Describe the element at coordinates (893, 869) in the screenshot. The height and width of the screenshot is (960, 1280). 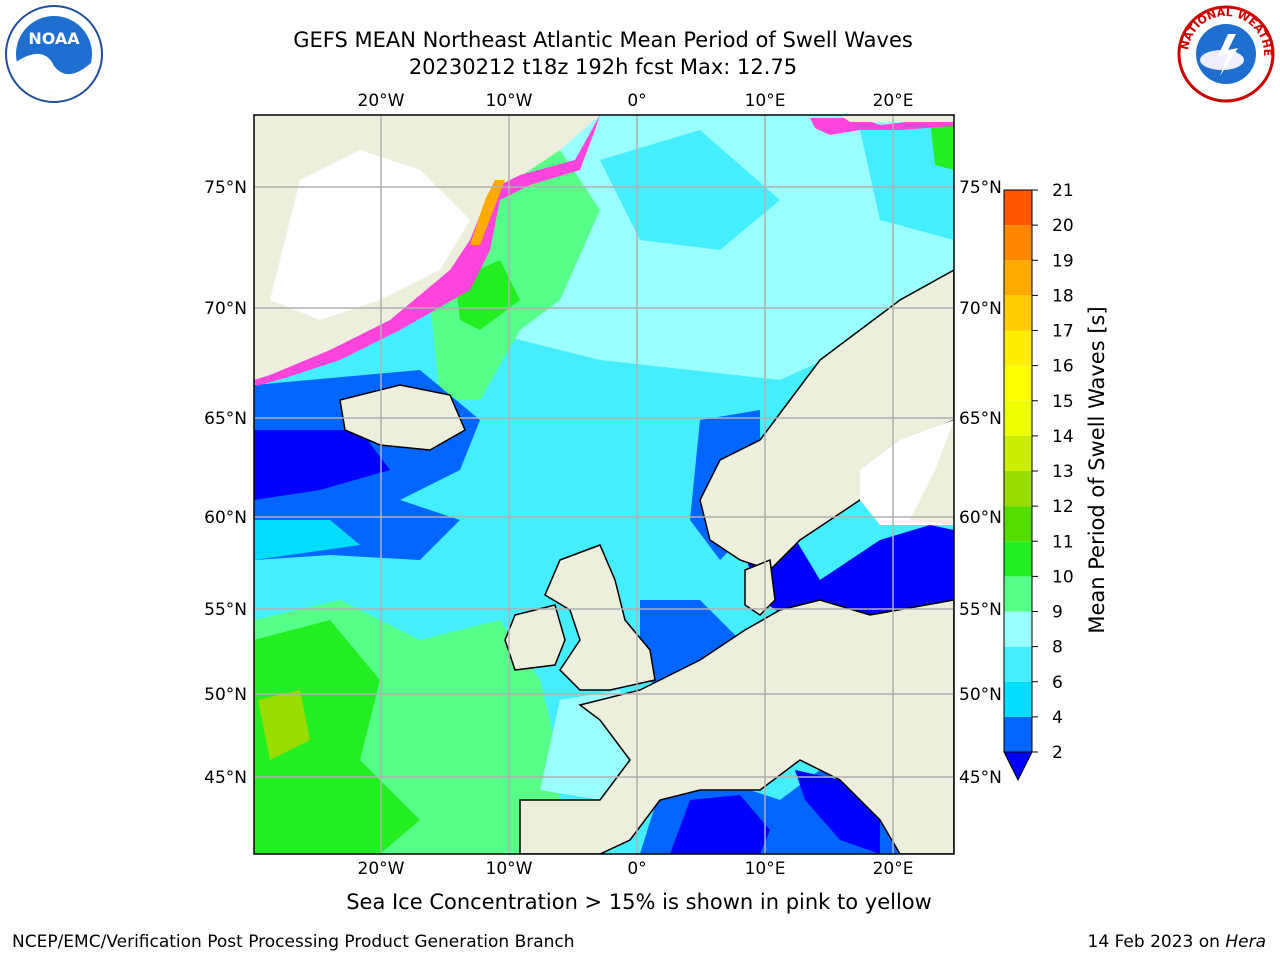
I see `lon-label-bottom: 20°E` at that location.